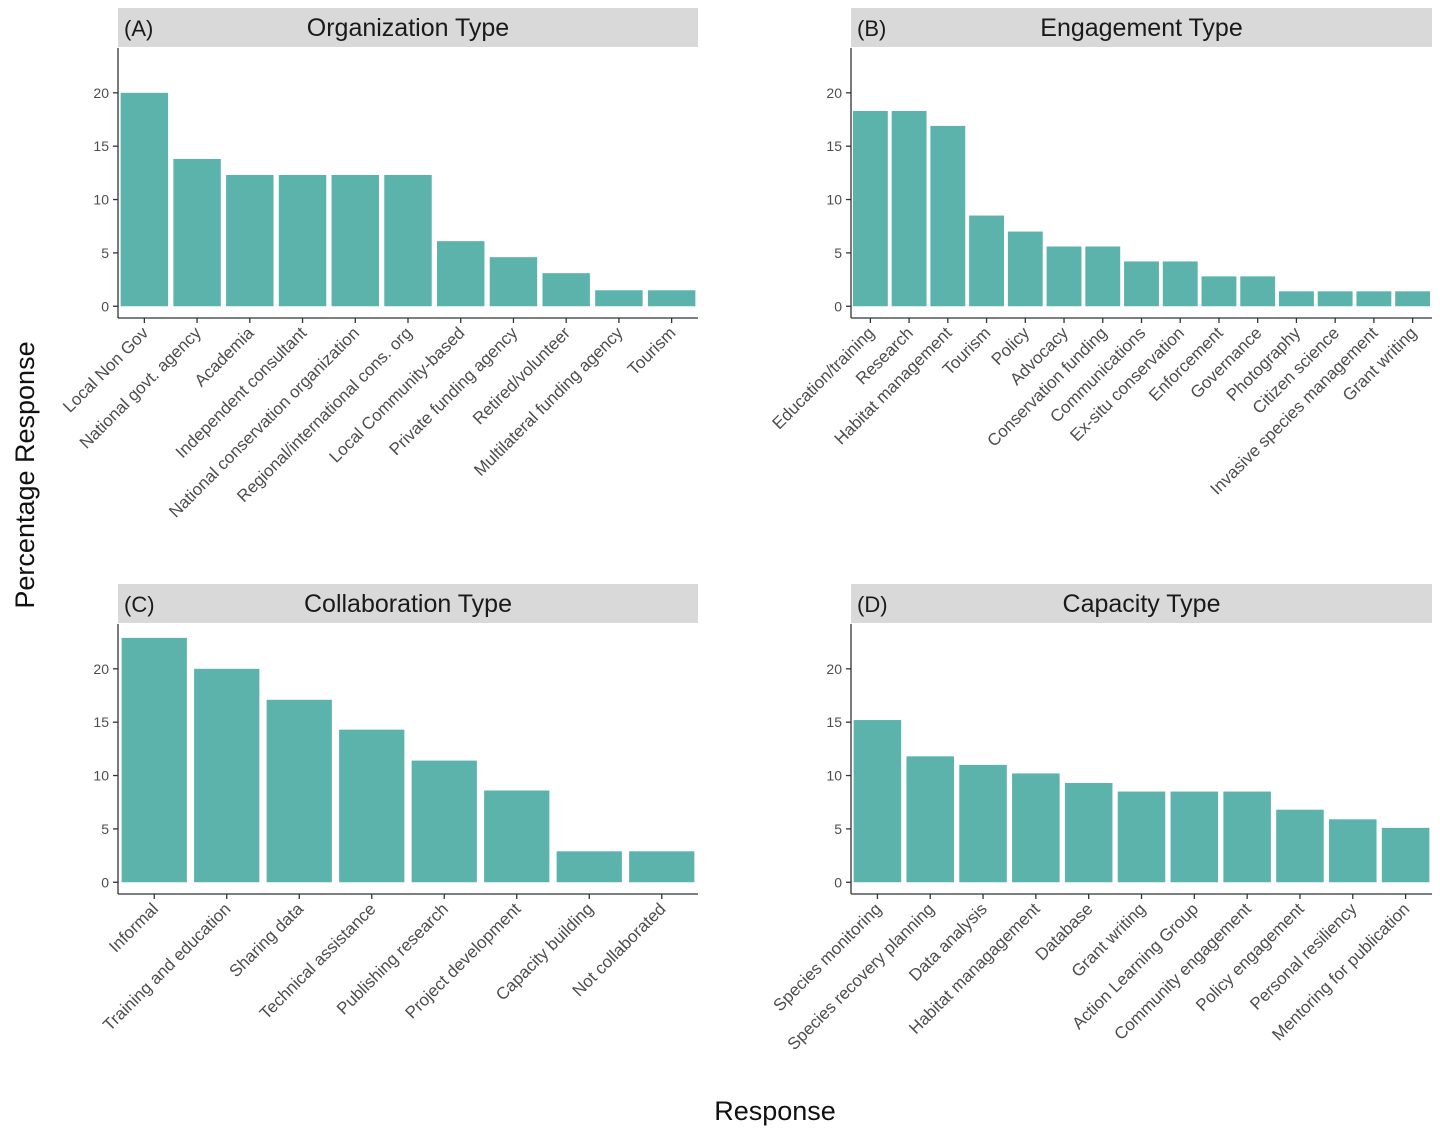 The width and height of the screenshot is (1440, 1129). What do you see at coordinates (872, 604) in the screenshot?
I see `panel-letter: (D)` at bounding box center [872, 604].